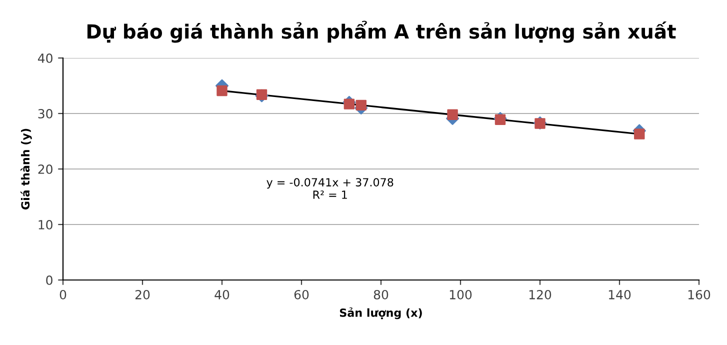  What do you see at coordinates (301, 295) in the screenshot?
I see `x-tick-label: 60` at bounding box center [301, 295].